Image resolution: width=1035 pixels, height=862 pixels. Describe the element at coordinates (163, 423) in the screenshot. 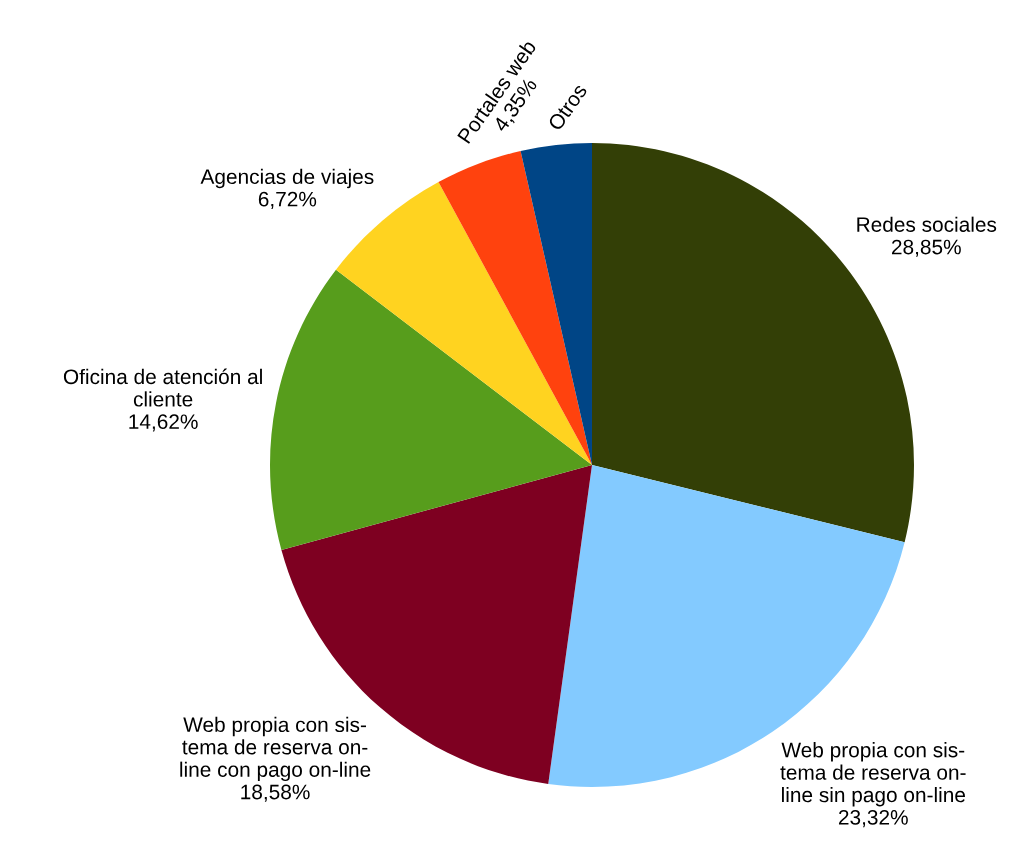

I see `data-label: 14,62%` at that location.